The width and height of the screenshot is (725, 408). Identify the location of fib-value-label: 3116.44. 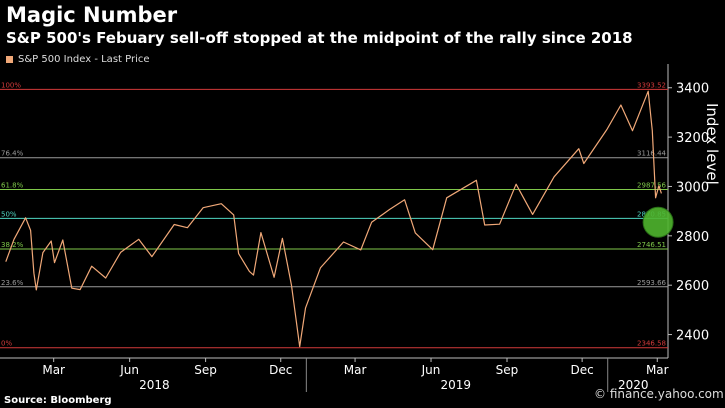
(651, 154).